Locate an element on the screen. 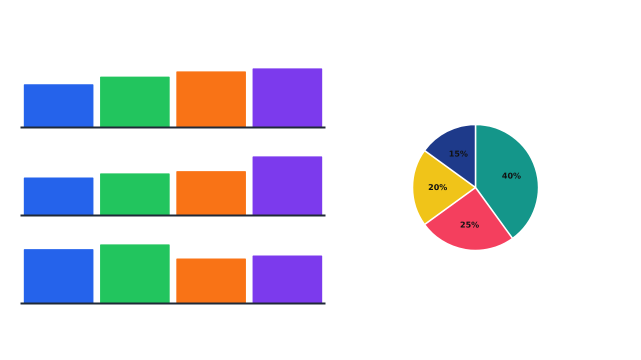  data-label: 15% is located at coordinates (458, 153).